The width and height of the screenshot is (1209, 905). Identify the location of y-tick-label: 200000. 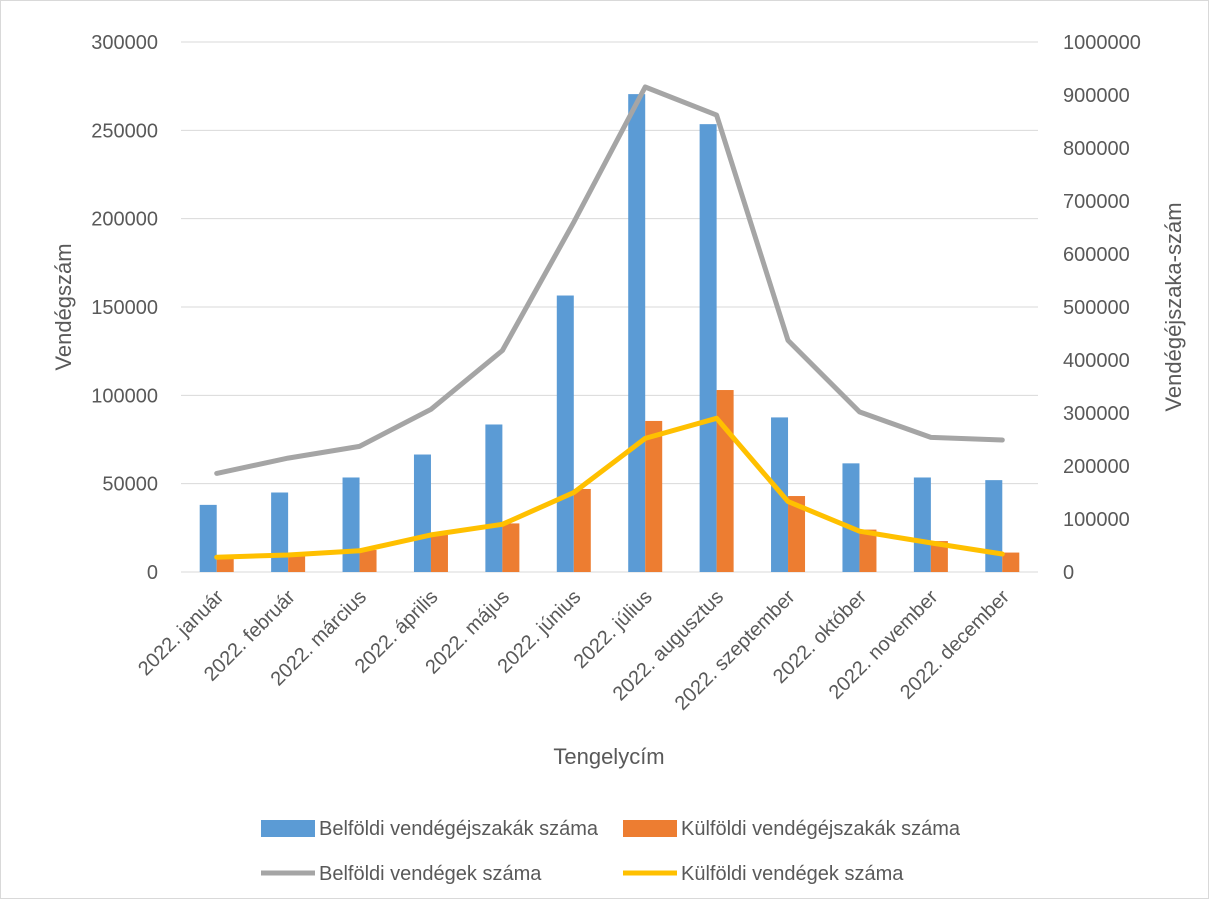
(124, 220).